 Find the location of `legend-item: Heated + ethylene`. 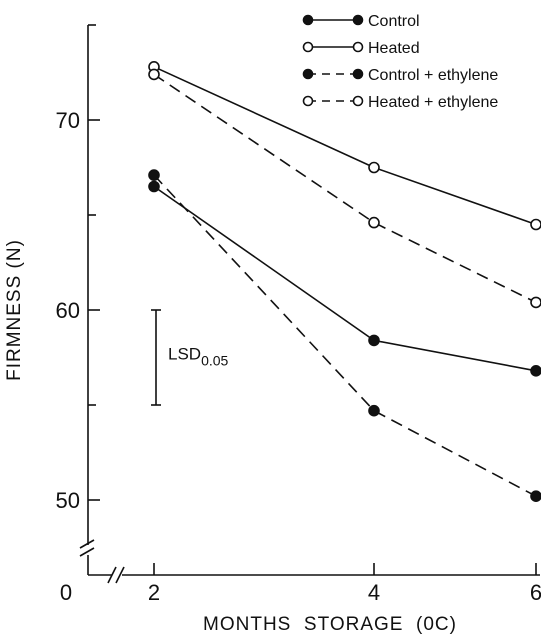

legend-item: Heated + ethylene is located at coordinates (400, 102).